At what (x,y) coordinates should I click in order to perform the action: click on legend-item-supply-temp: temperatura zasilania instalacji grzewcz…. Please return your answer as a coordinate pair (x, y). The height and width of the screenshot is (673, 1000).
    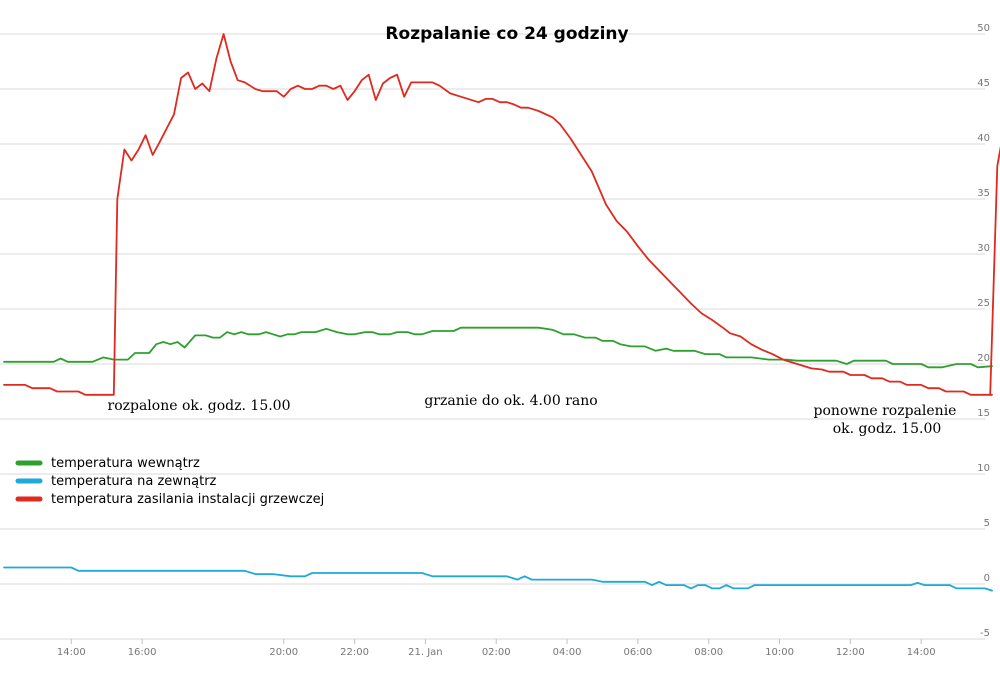
    Looking at the image, I should click on (169, 499).